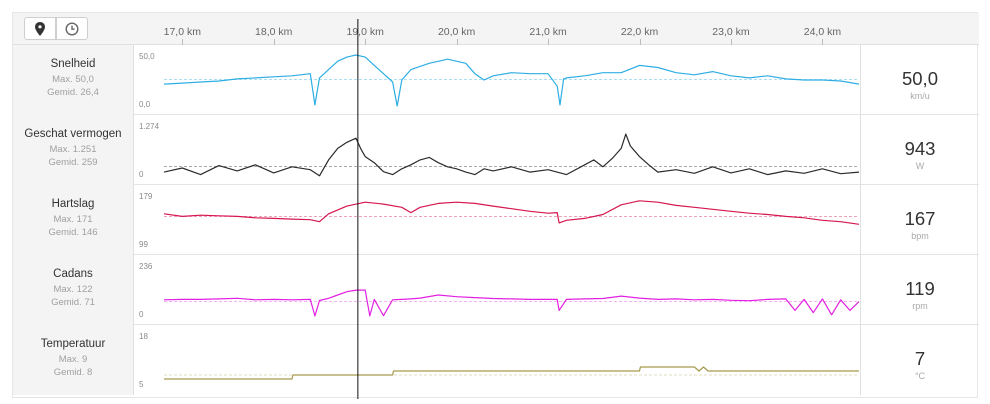 The height and width of the screenshot is (404, 990). Describe the element at coordinates (146, 266) in the screenshot. I see `y-axis-top-label: 236` at that location.